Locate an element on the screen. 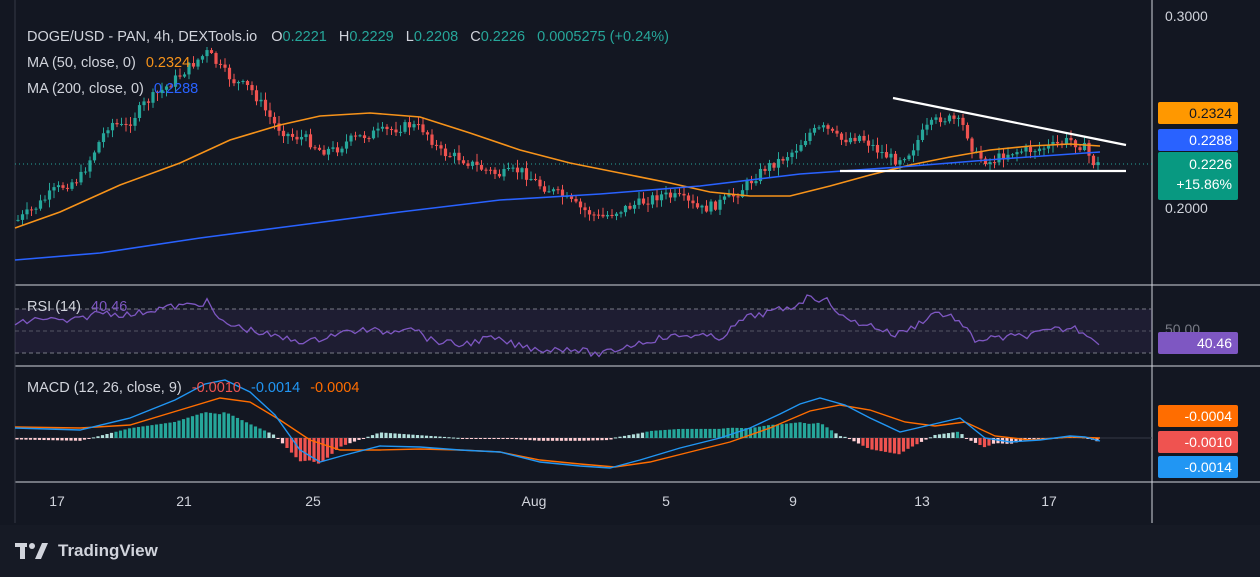 The height and width of the screenshot is (577, 1260). ma50-legend: MA (50, close, 0) 0.2324 is located at coordinates (108, 63).